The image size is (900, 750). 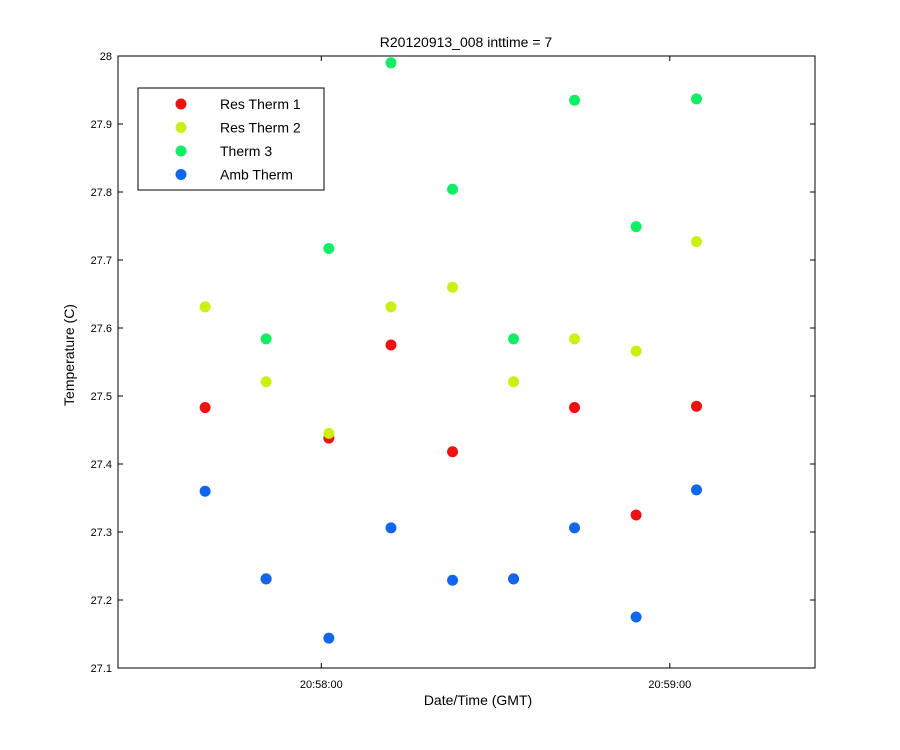 I want to click on x-tick-label: 20:58:00, so click(x=321, y=685).